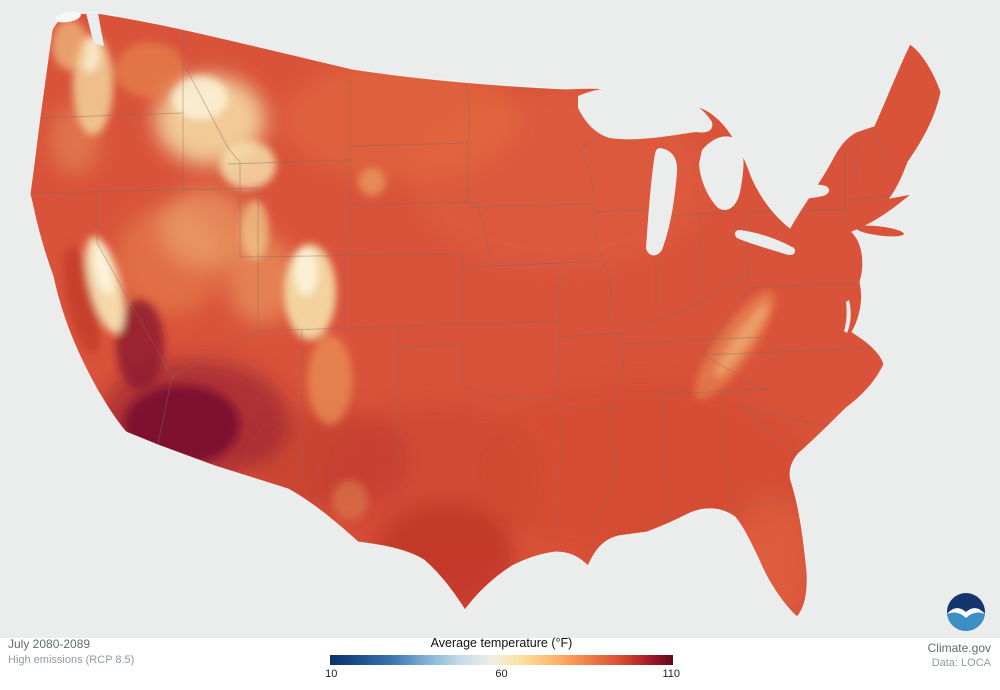 The image size is (1000, 690). What do you see at coordinates (847, 316) in the screenshot?
I see `chesapeake-bay` at bounding box center [847, 316].